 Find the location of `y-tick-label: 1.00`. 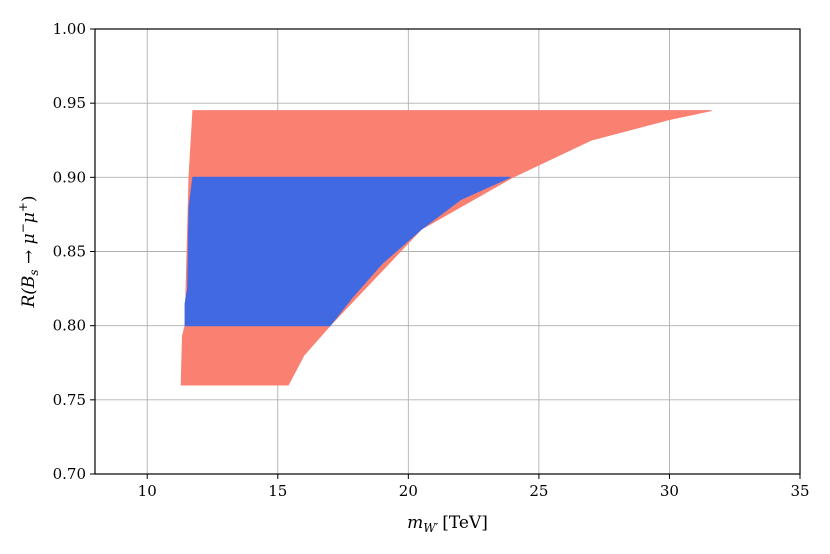

y-tick-label: 1.00 is located at coordinates (69, 29).